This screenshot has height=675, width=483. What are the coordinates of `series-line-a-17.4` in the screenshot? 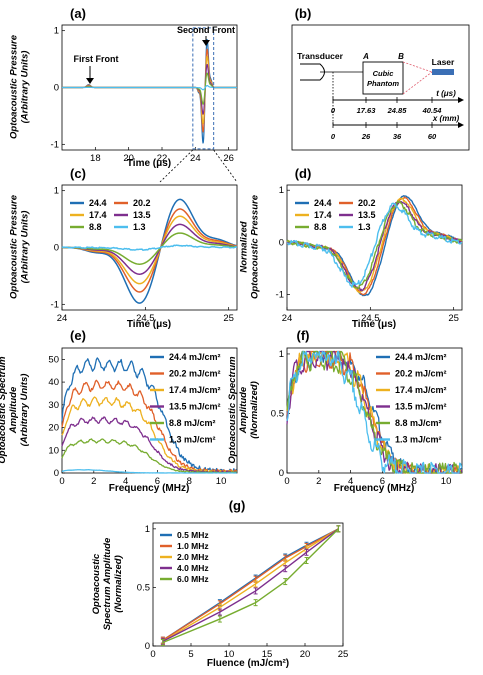 It's located at (149, 90).